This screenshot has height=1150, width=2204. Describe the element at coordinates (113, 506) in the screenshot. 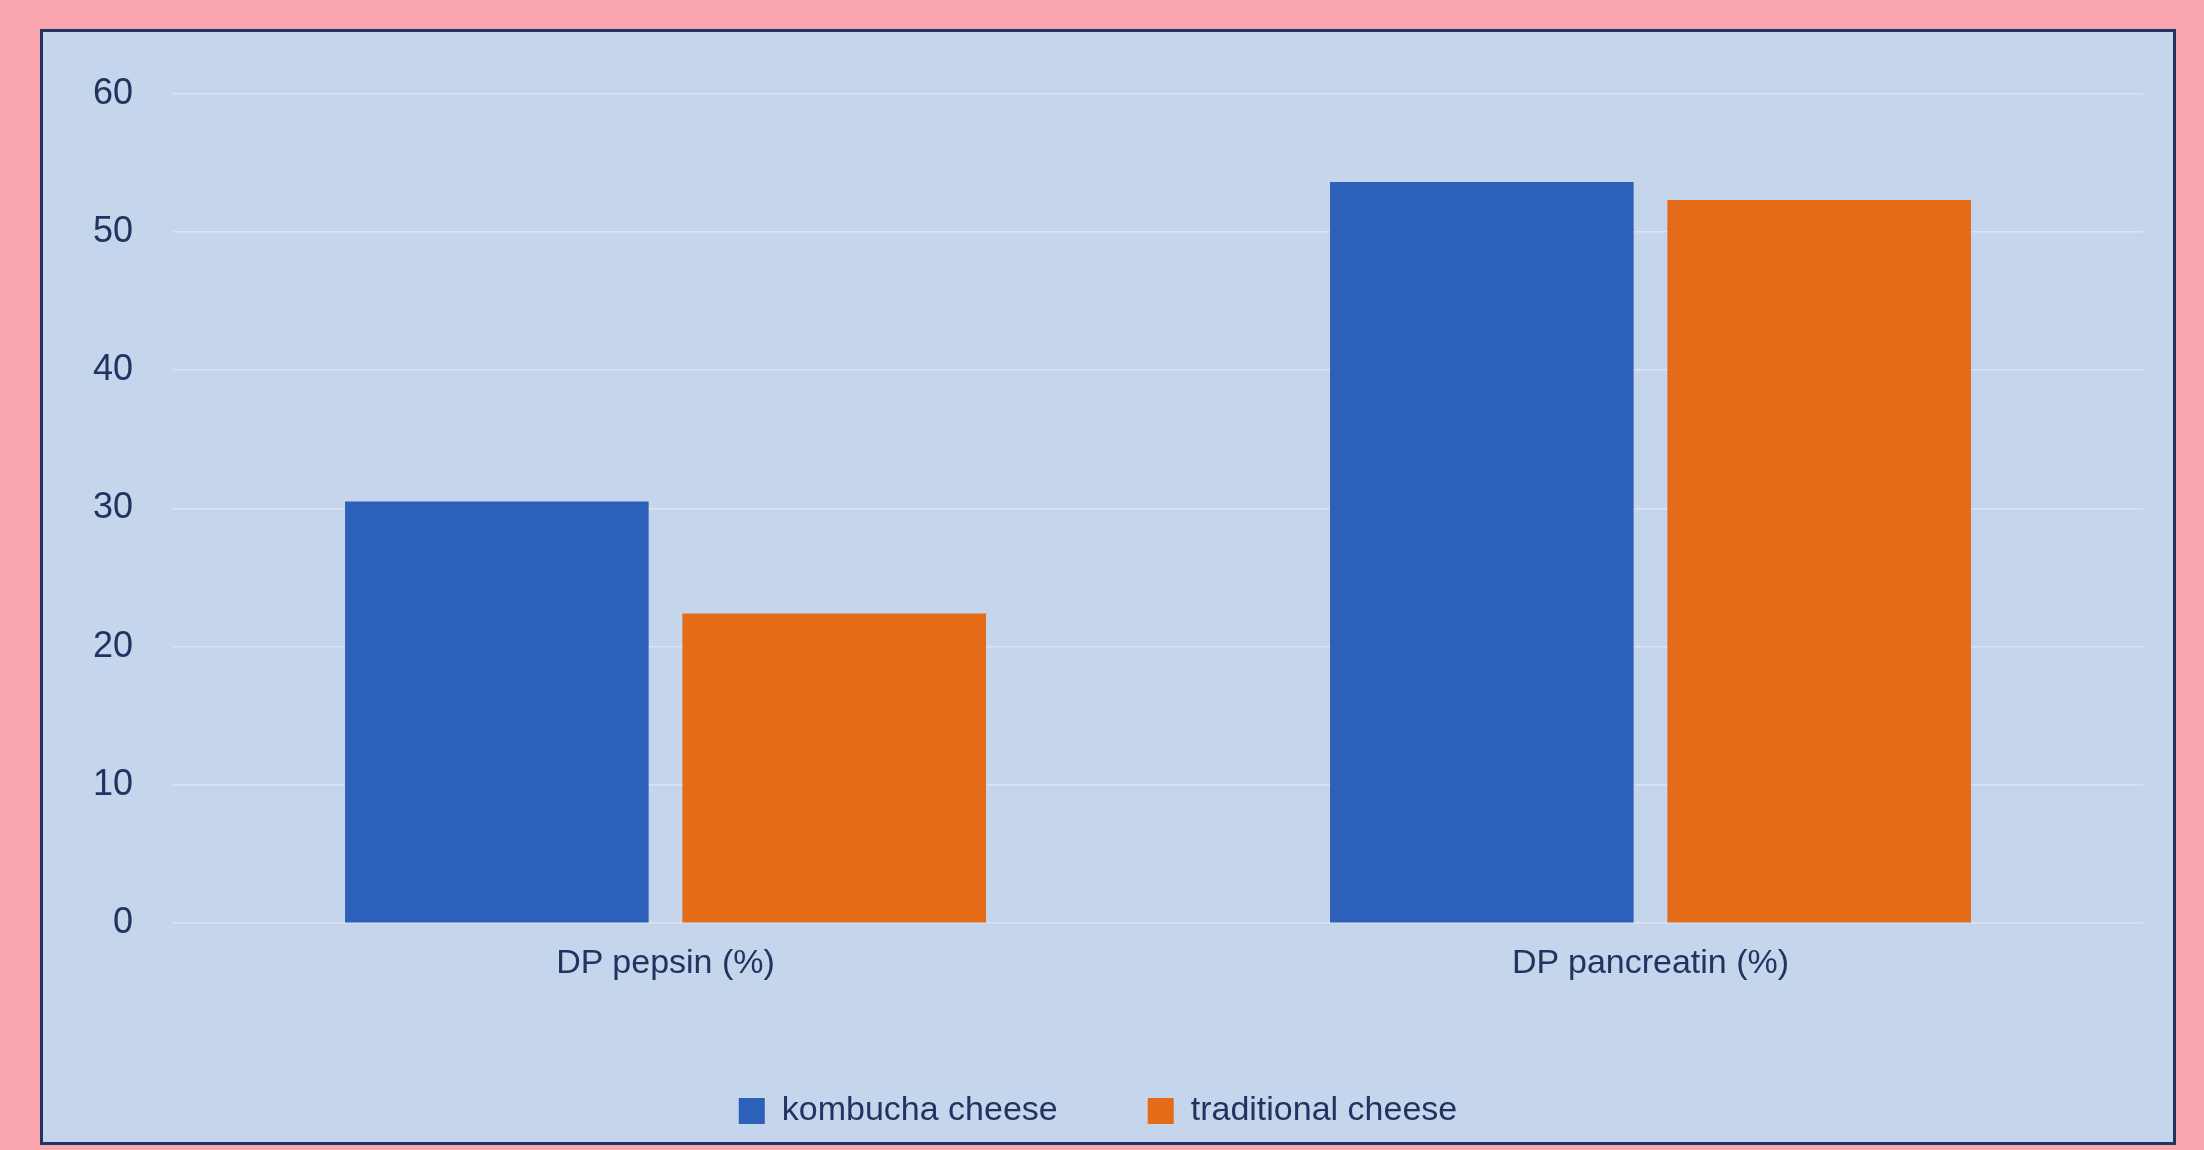

I see `y-tick-label: 30` at that location.